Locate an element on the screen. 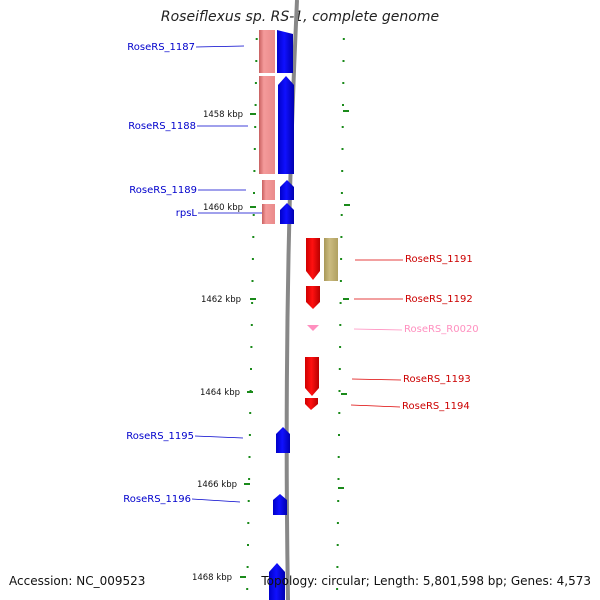  gene-arrow-partial is located at coordinates (277, 581).